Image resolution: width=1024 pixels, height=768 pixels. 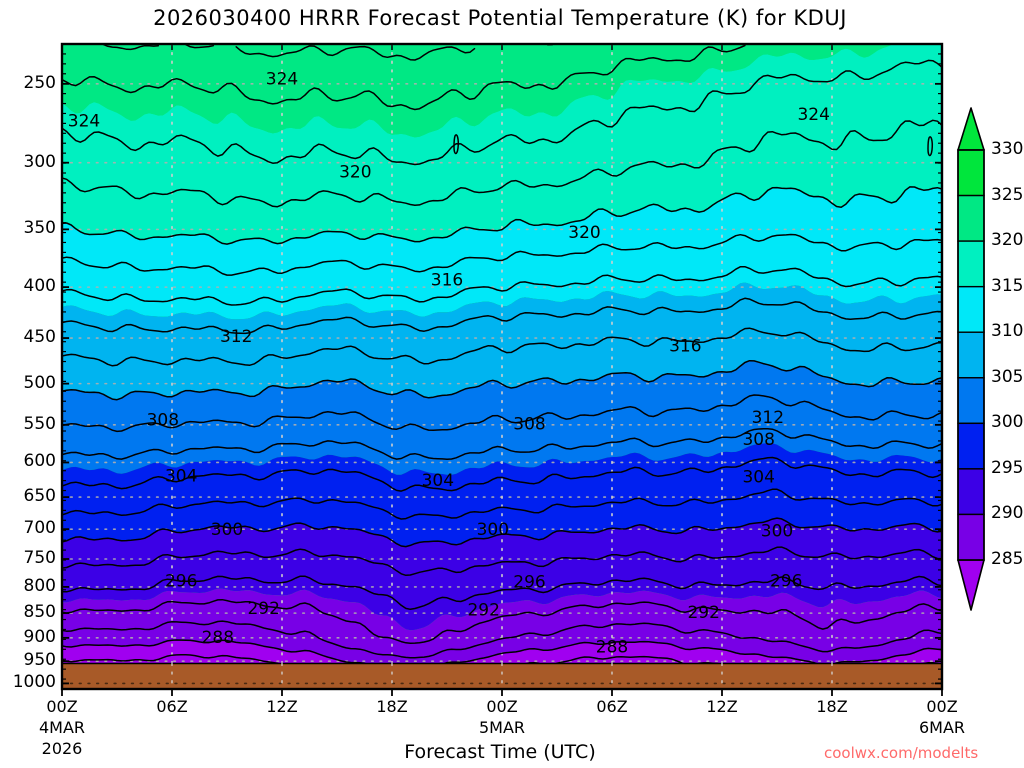 I want to click on y-axis-tick-label: 950, so click(x=39, y=660).